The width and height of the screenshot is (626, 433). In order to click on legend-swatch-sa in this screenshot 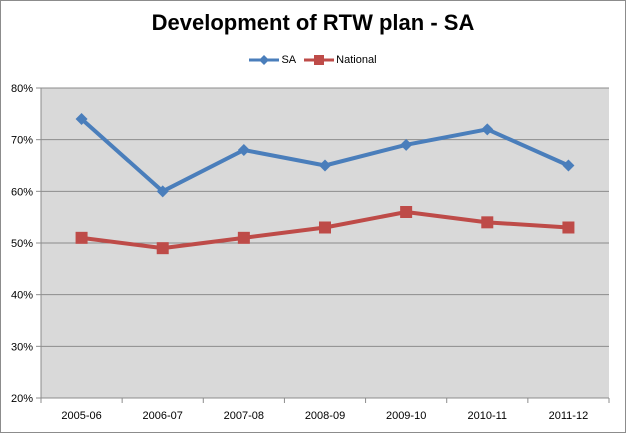, I will do `click(264, 60)`.